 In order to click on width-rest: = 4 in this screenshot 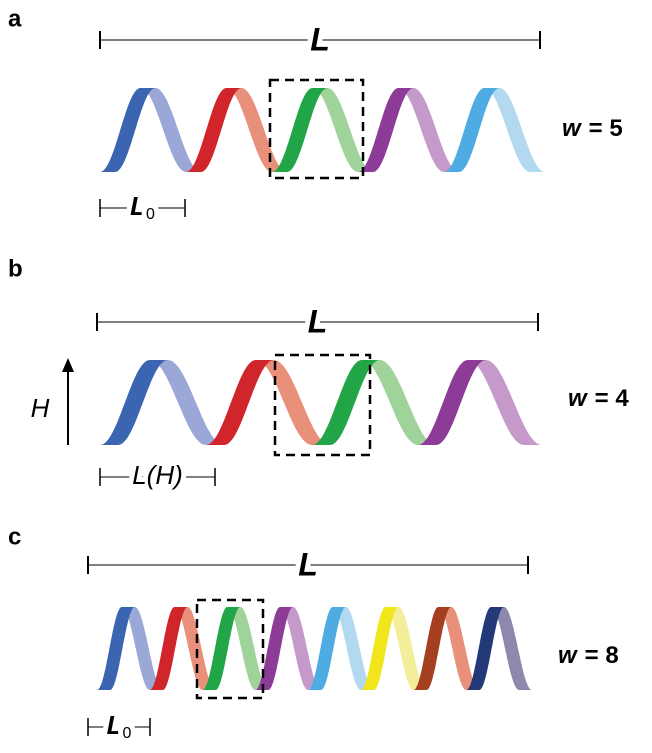, I will do `click(612, 398)`.